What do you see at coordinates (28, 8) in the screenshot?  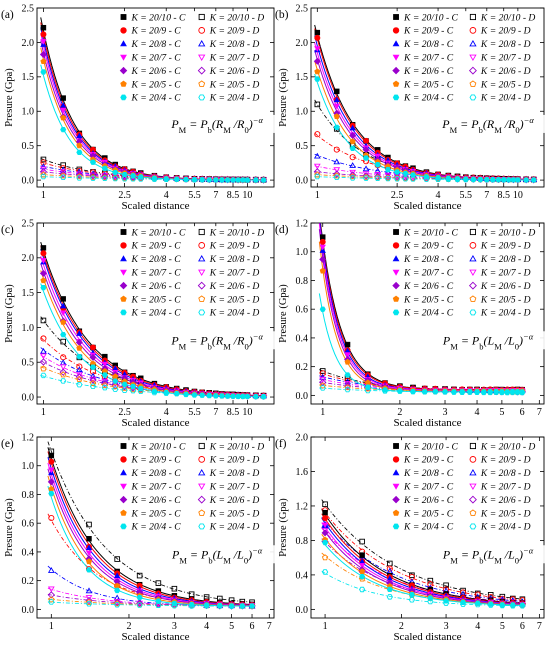 I see `y-tick-label: 2.5` at bounding box center [28, 8].